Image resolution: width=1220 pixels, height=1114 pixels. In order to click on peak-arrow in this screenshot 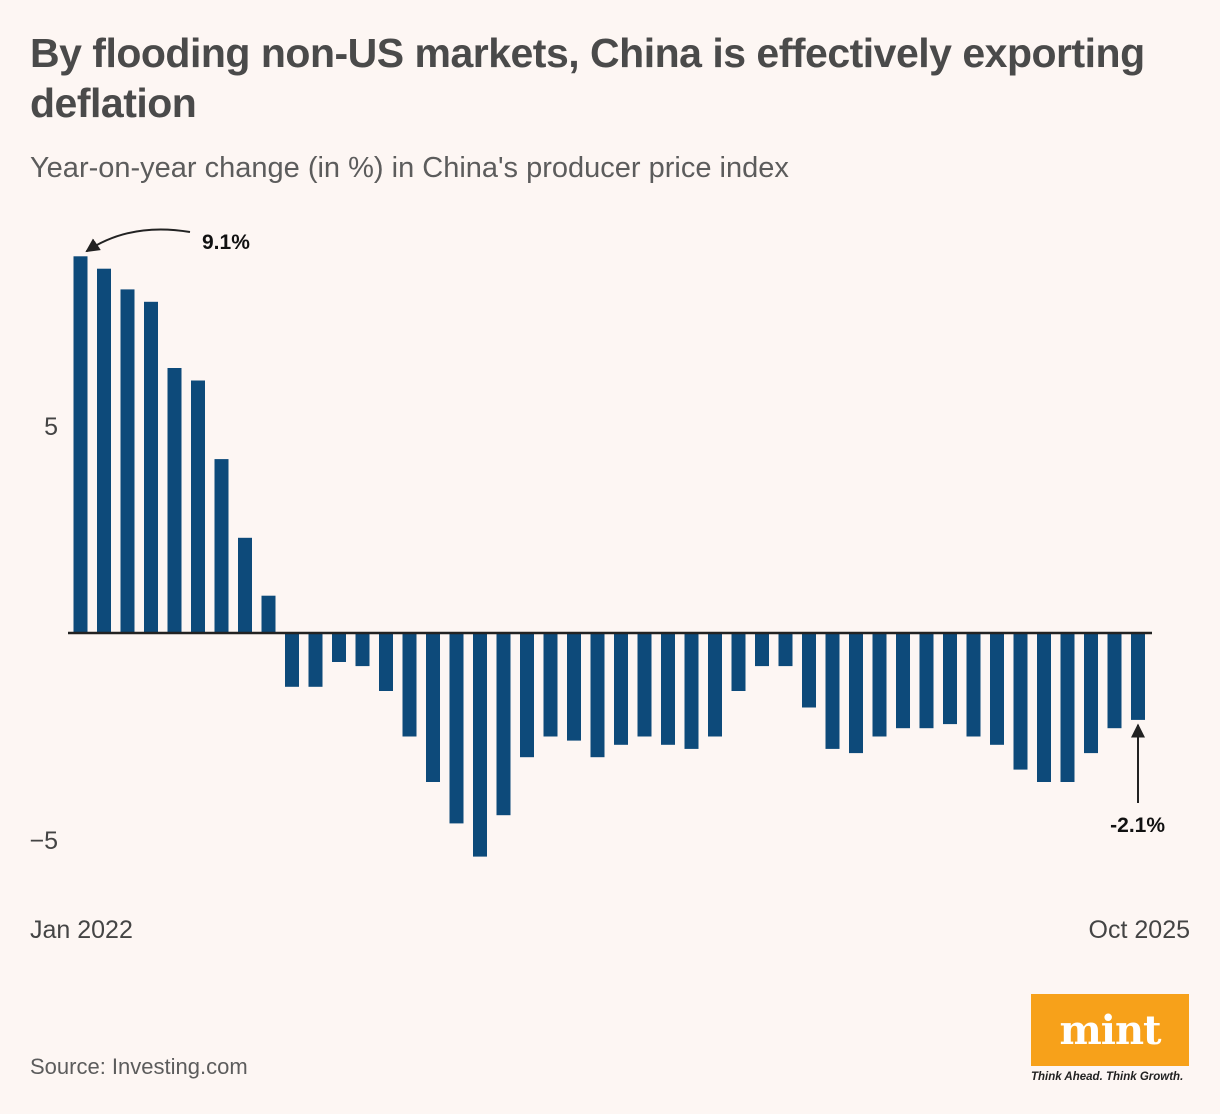, I will do `click(138, 240)`.